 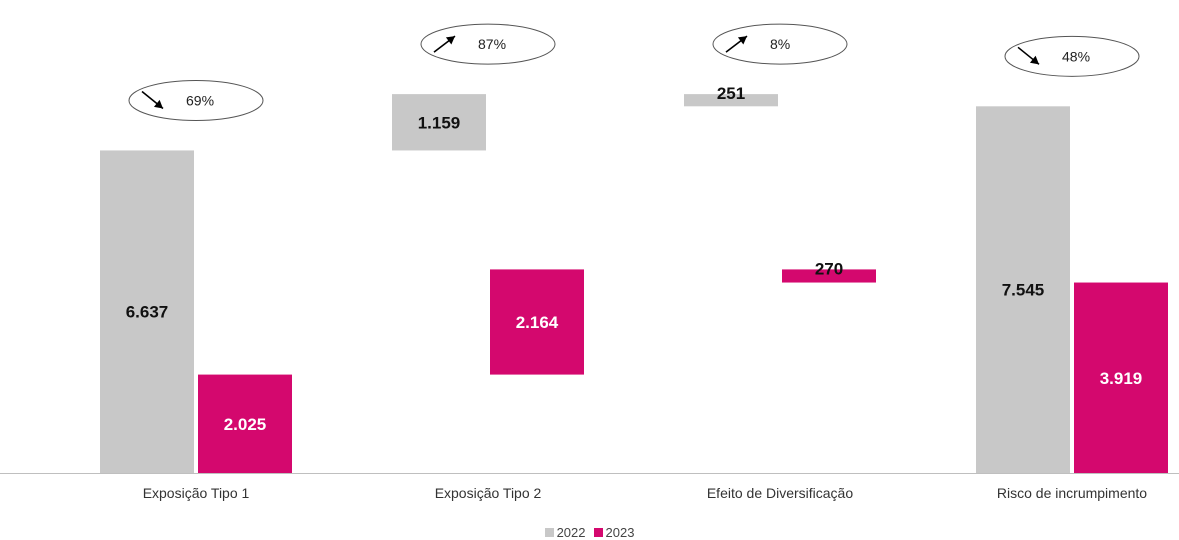 I want to click on legend-item-2023: 2023, so click(x=614, y=532).